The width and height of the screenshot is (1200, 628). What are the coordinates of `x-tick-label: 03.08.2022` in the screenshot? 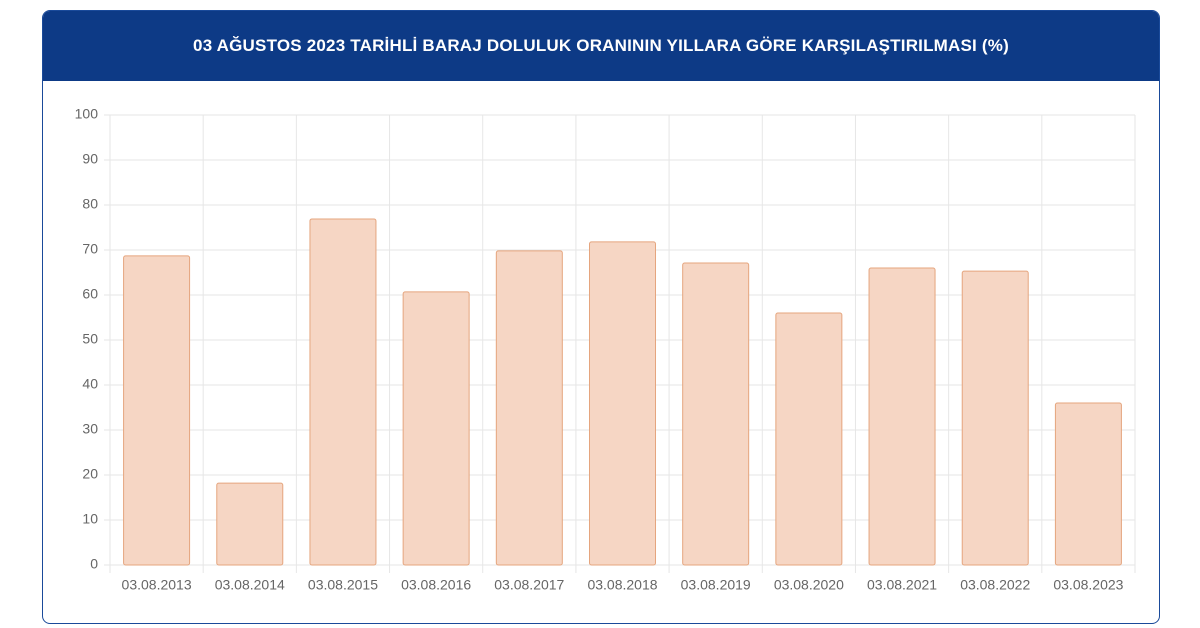 It's located at (995, 585).